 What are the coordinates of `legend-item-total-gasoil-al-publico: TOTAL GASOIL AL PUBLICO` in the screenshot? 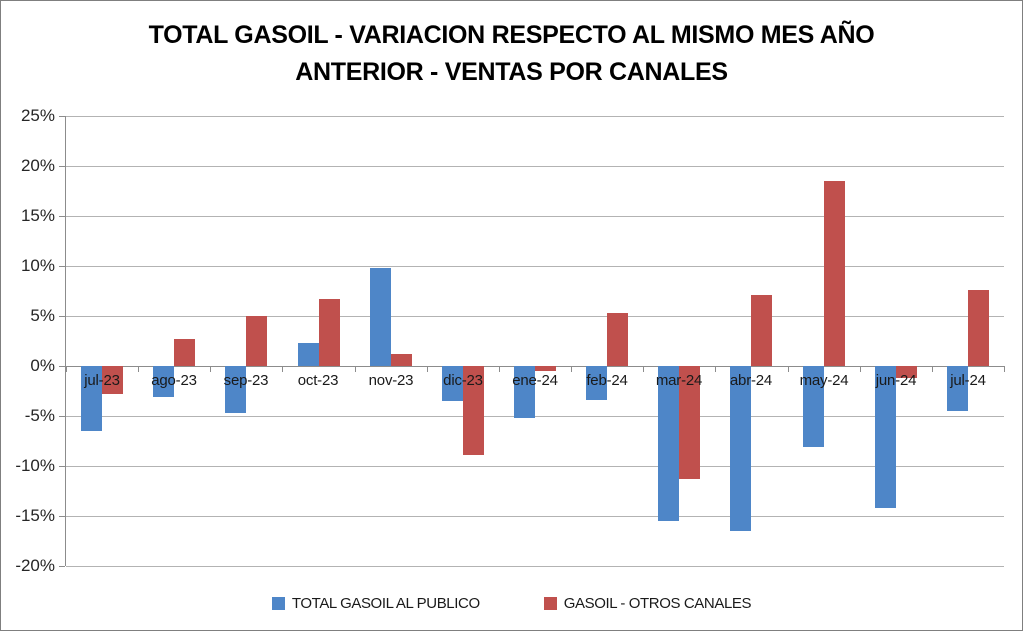 It's located at (375, 603).